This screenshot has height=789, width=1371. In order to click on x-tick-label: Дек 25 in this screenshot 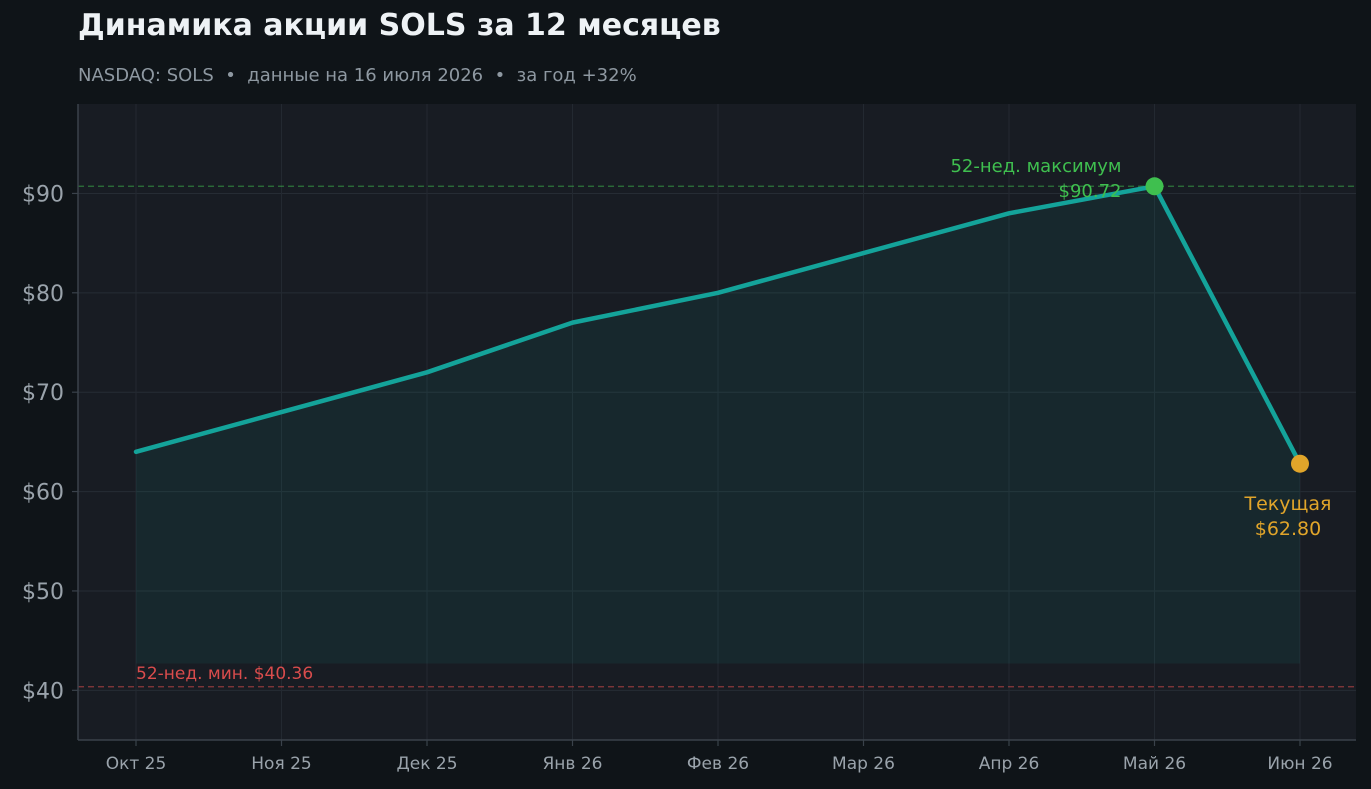, I will do `click(426, 764)`.